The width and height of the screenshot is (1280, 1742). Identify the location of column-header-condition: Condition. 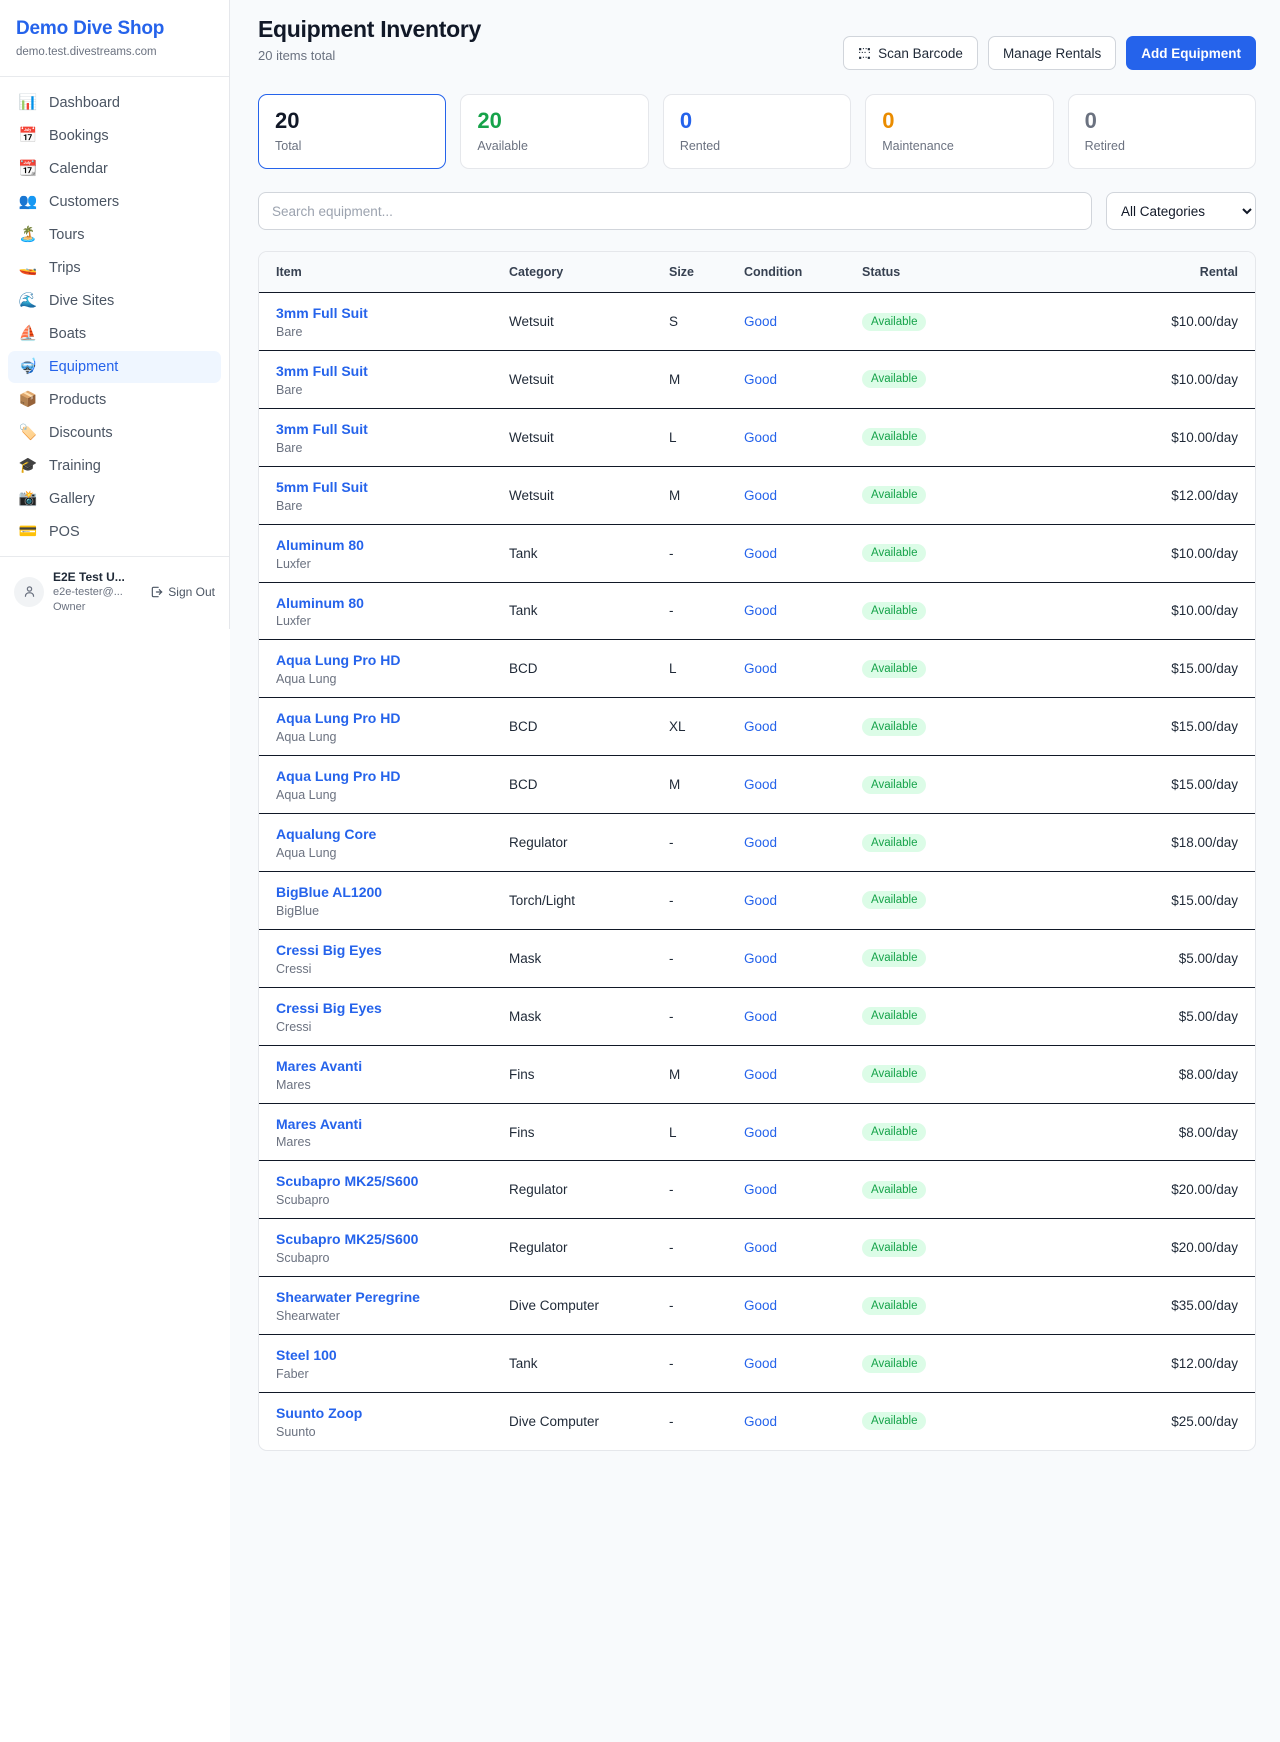
(803, 273).